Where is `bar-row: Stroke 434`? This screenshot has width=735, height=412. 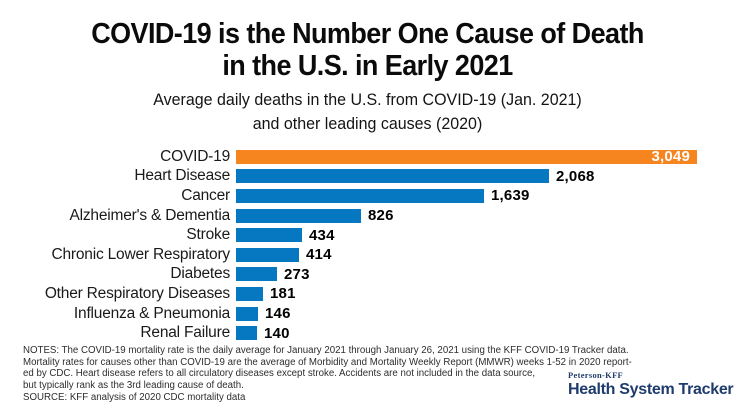 bar-row: Stroke 434 is located at coordinates (367, 235).